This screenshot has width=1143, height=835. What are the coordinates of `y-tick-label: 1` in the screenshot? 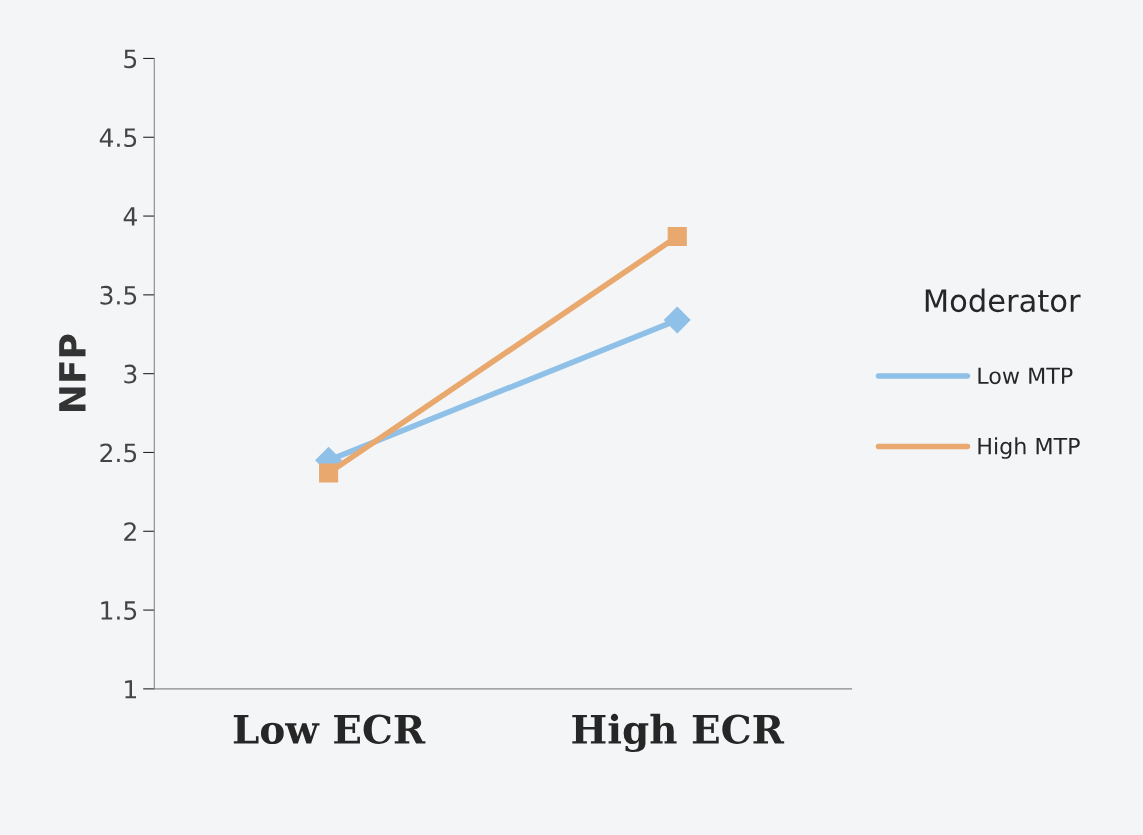 It's located at (131, 689).